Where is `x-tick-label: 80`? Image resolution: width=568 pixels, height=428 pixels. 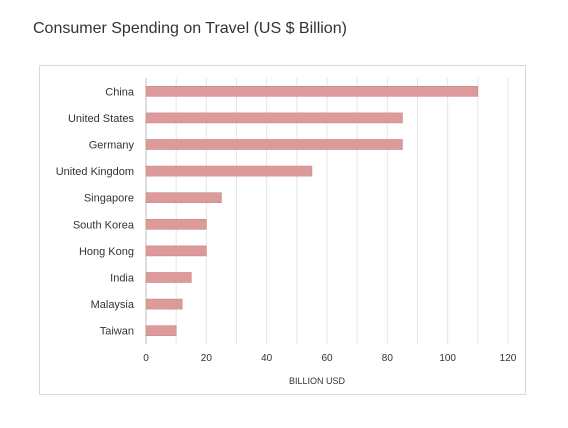
x-tick-label: 80 is located at coordinates (388, 358).